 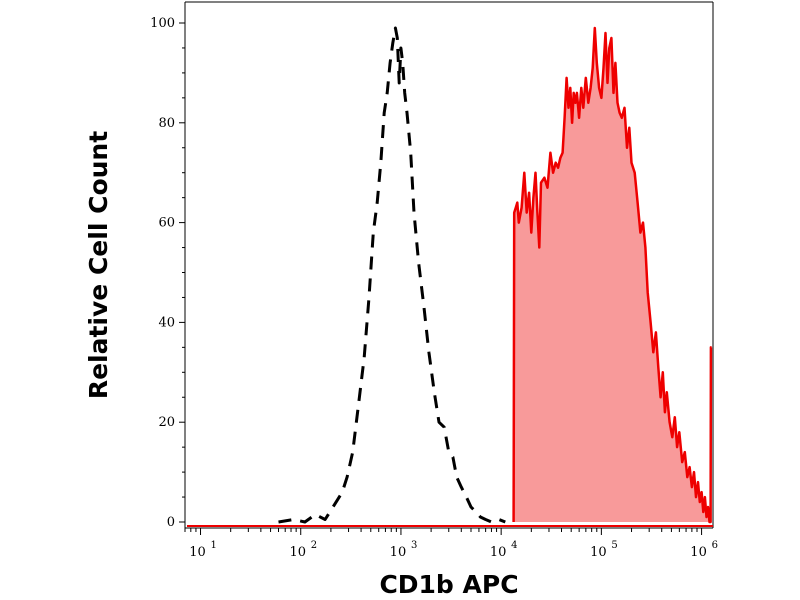 I want to click on y-tick-label: 100, so click(x=162, y=23).